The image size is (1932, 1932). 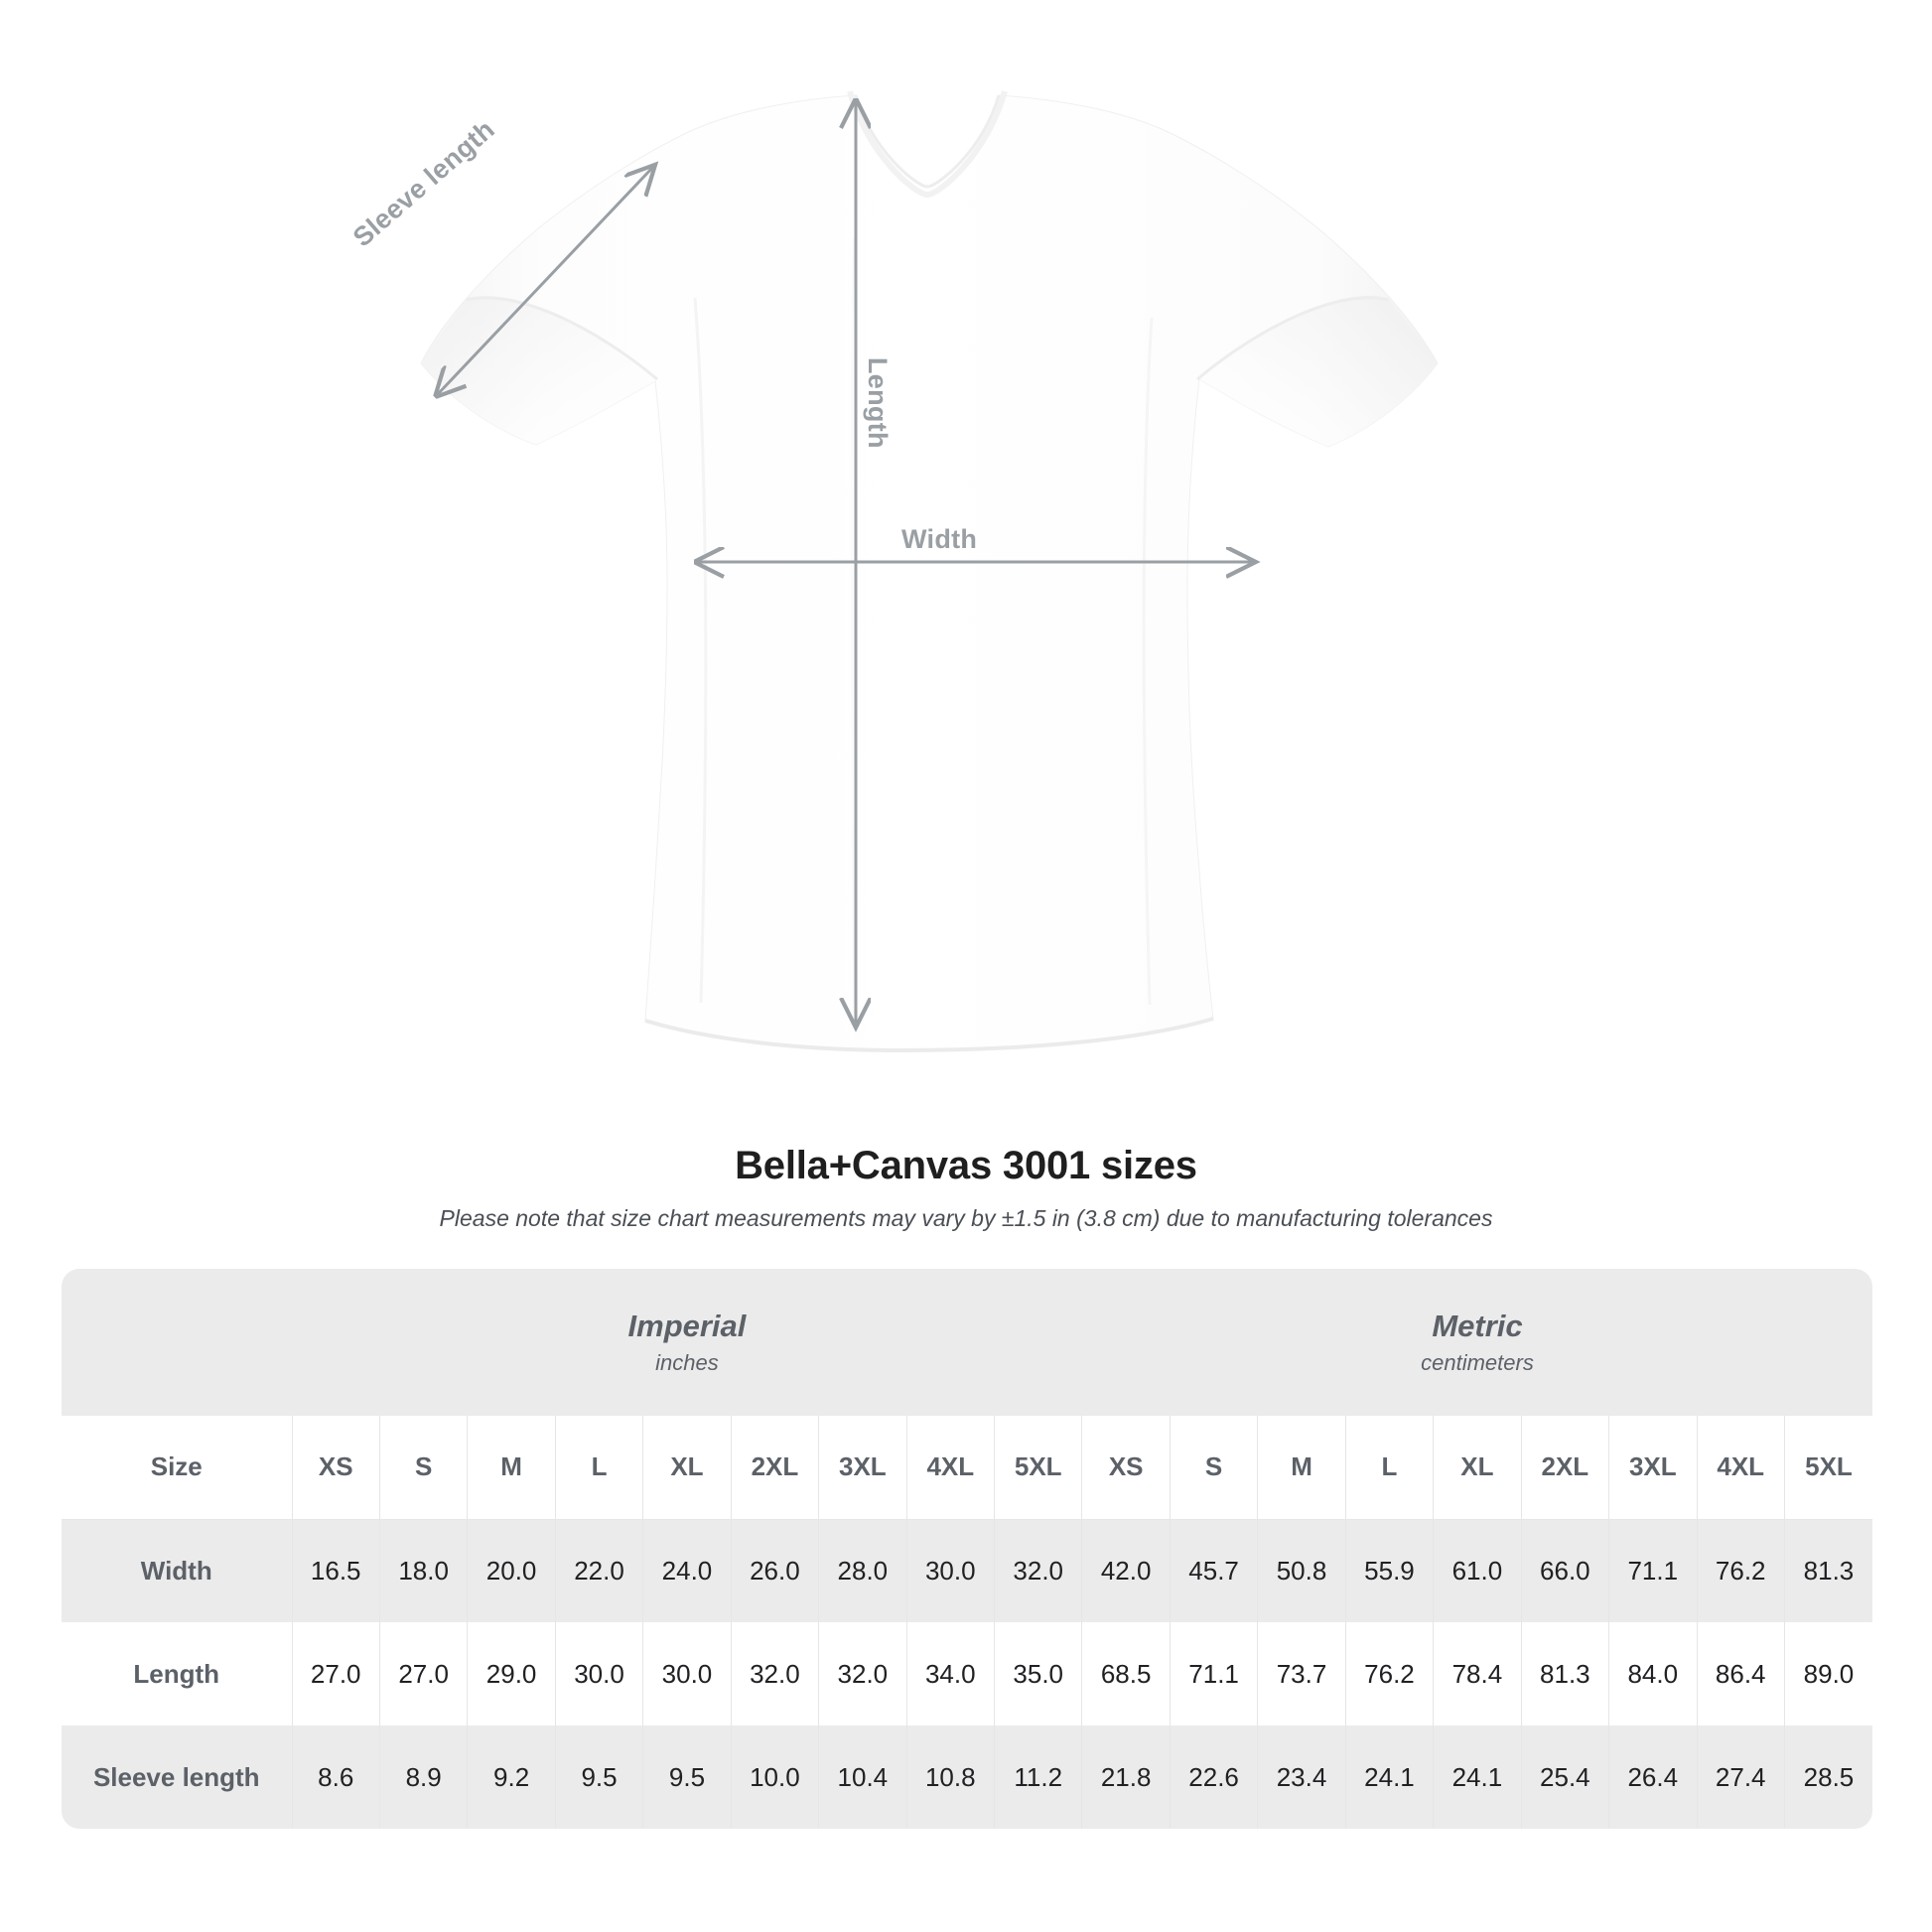 I want to click on unit-group-metric: Metric centimeters, so click(x=1477, y=1342).